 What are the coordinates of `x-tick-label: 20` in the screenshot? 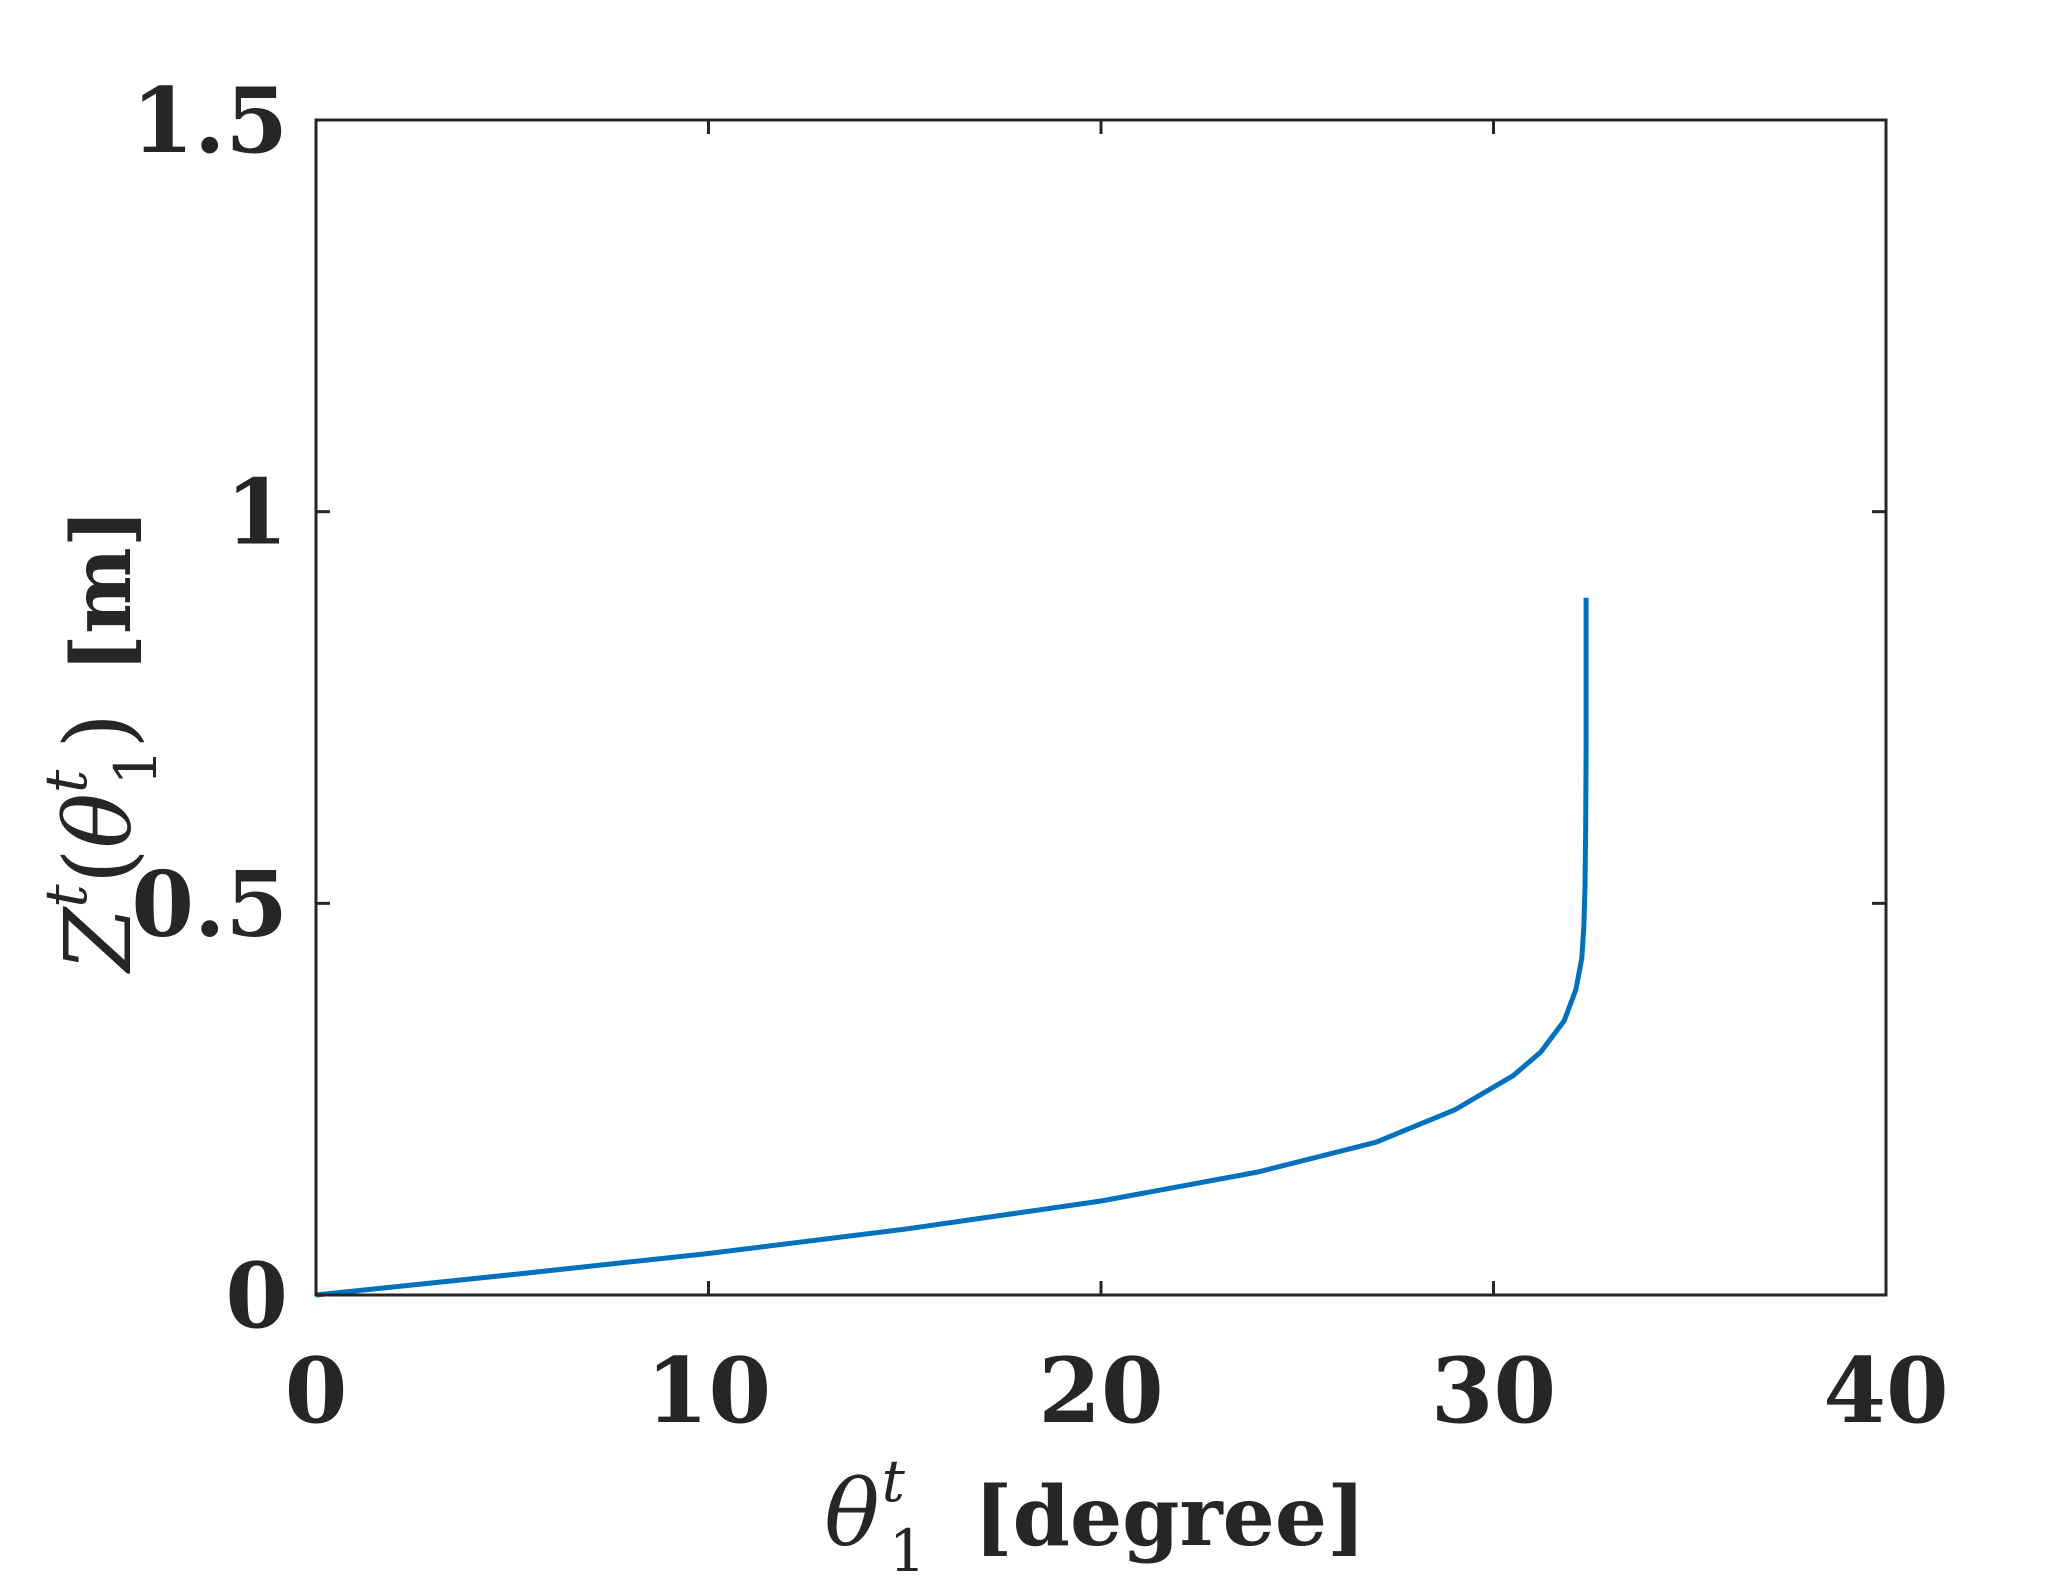 It's located at (1100, 1391).